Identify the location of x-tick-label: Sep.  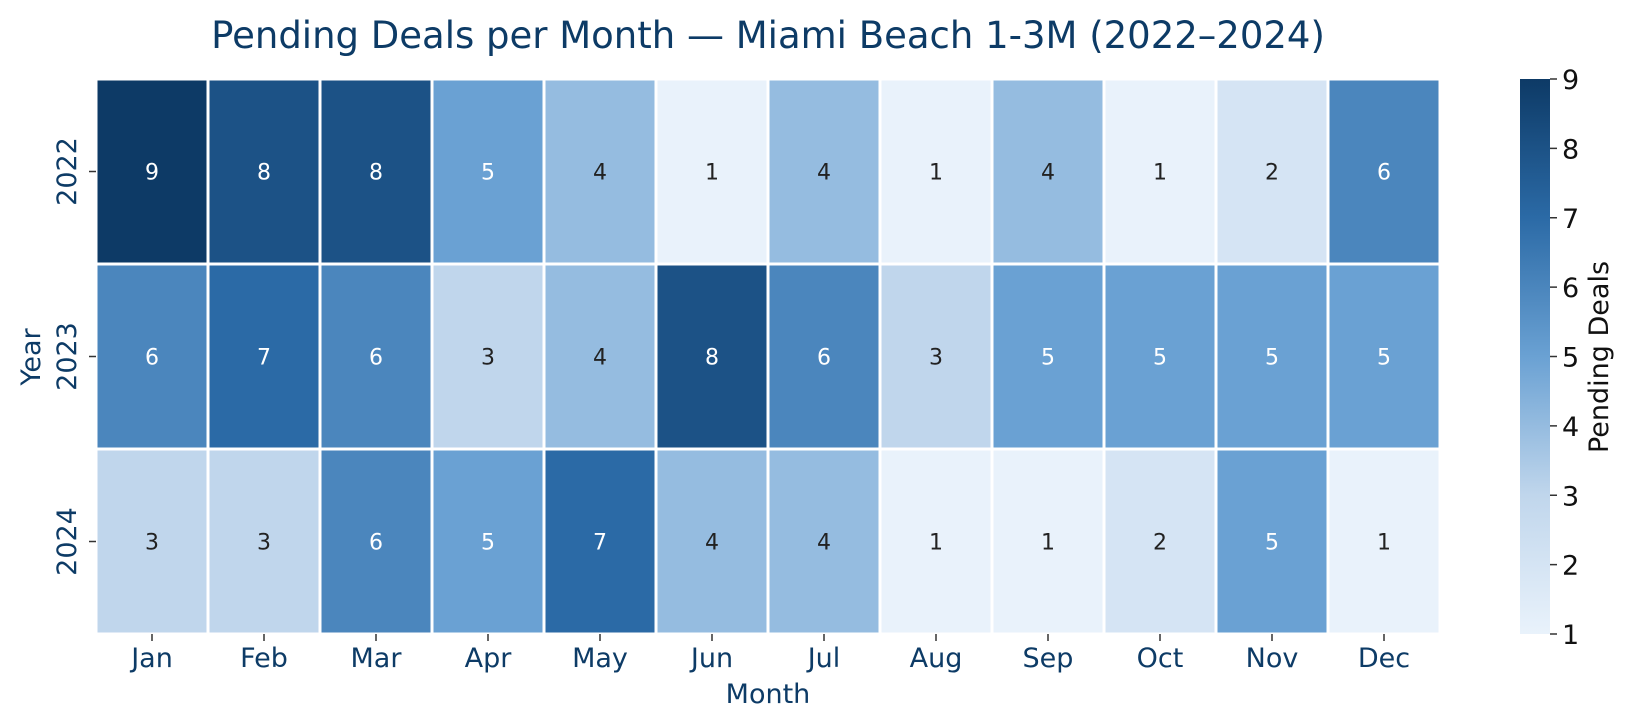
(1048, 658).